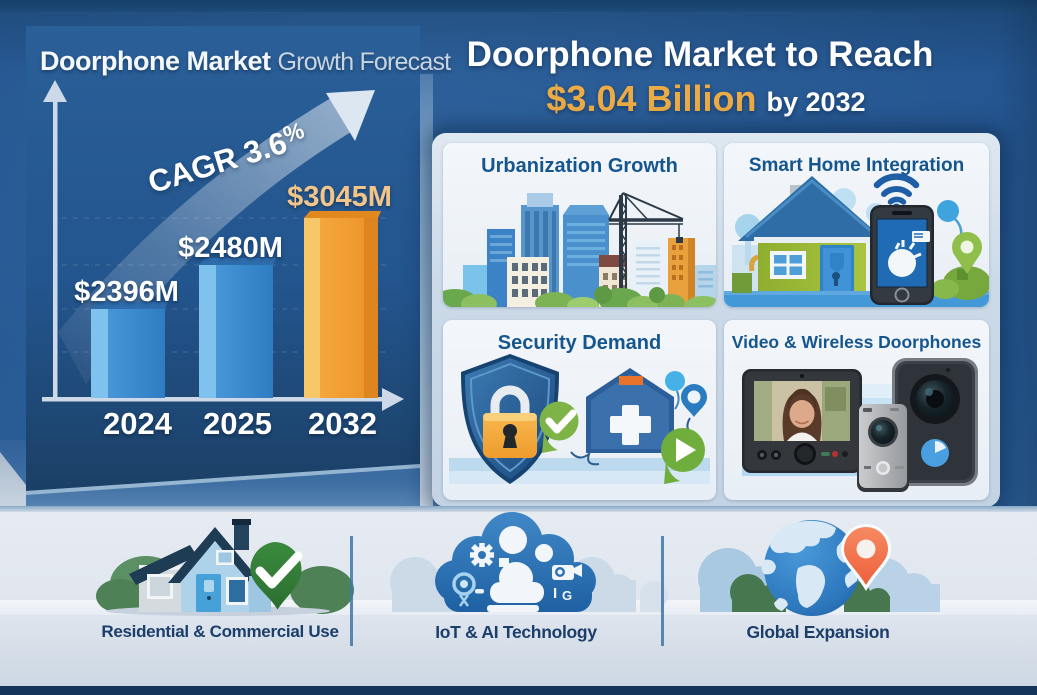  I want to click on svg-text: I, so click(555, 593).